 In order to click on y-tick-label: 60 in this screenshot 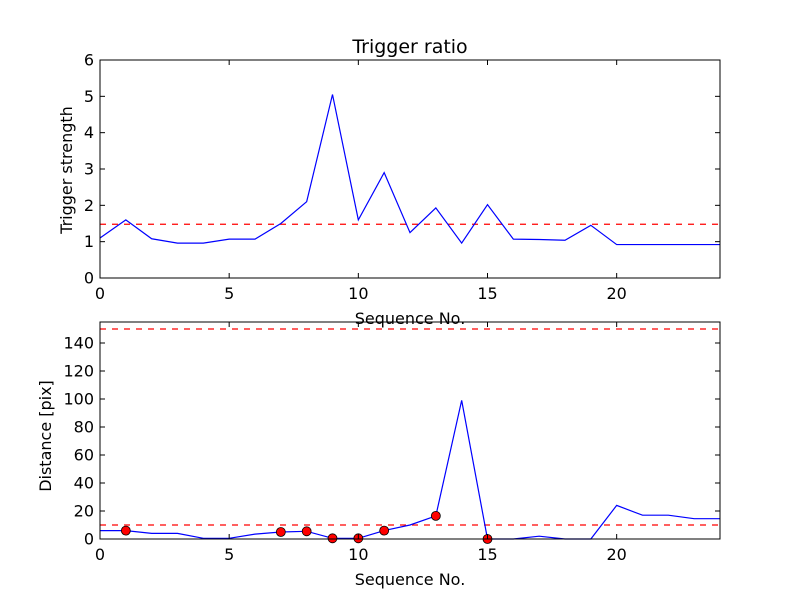, I will do `click(84, 455)`.